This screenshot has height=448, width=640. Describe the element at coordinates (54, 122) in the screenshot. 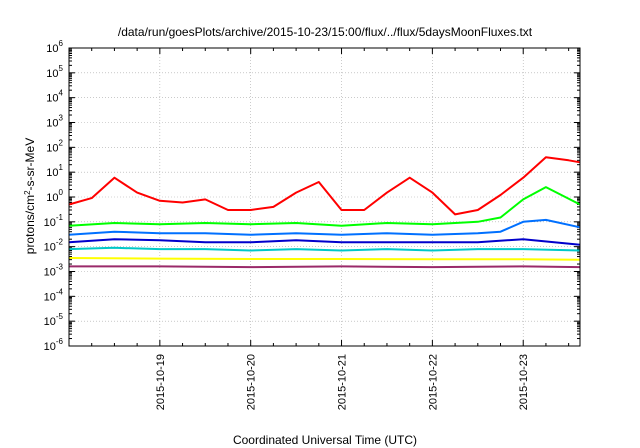

I see `y-tick-label: 10³` at that location.